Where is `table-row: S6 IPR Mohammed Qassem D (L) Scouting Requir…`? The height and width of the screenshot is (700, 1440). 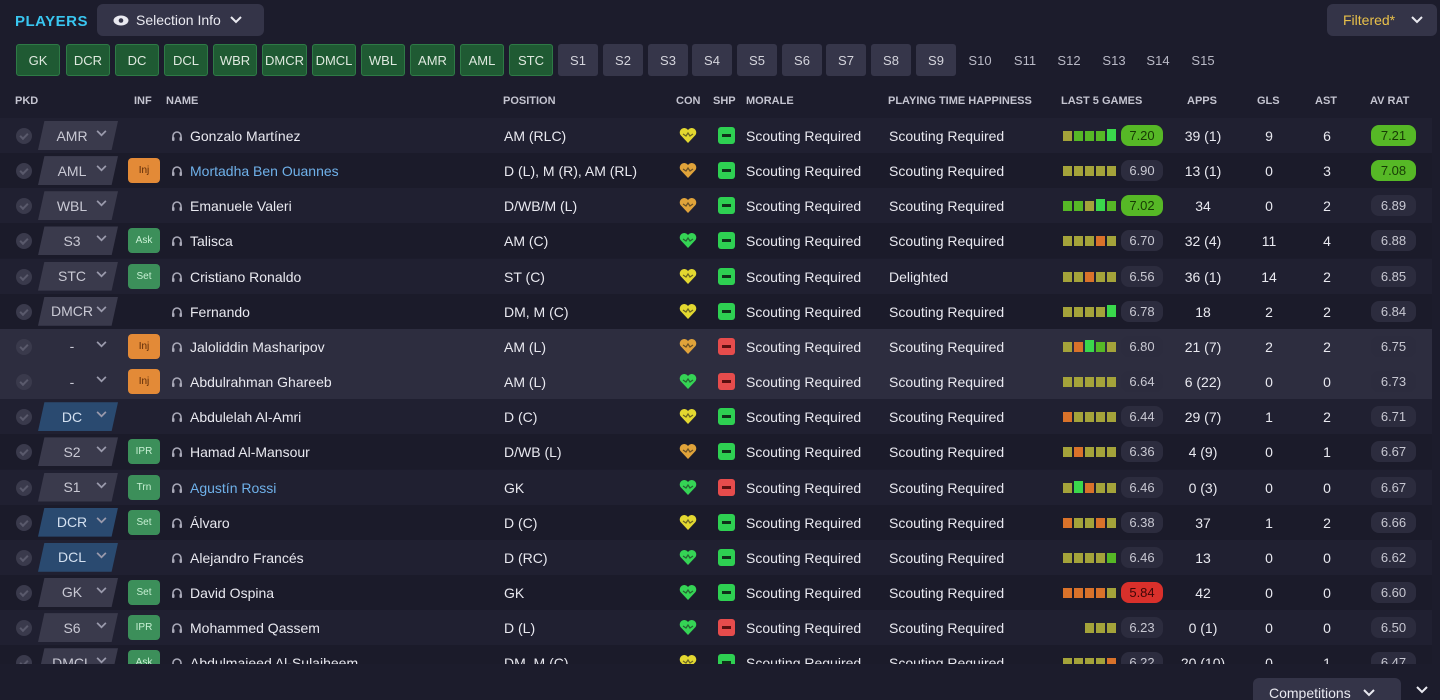
table-row: S6 IPR Mohammed Qassem D (L) Scouting Requir… is located at coordinates (716, 628).